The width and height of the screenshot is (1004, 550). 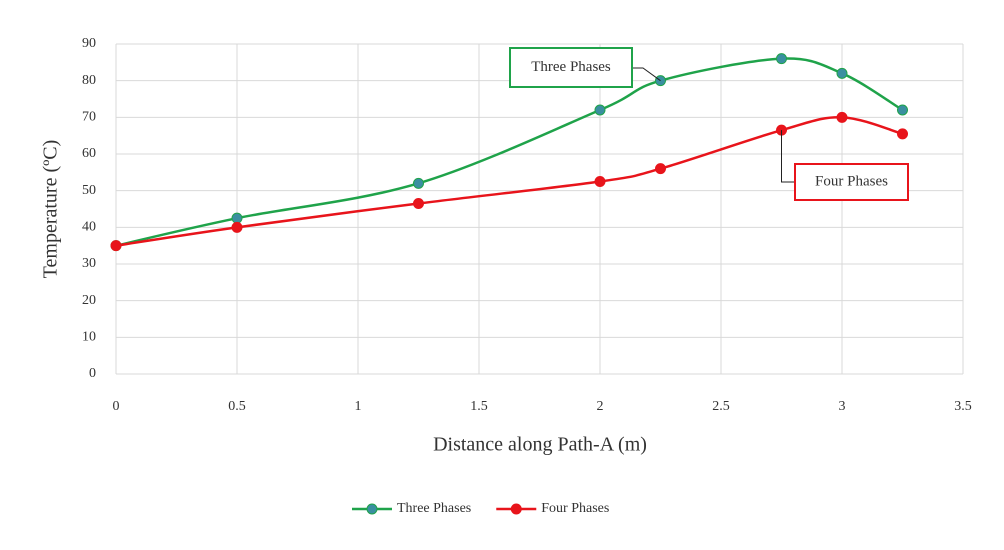 What do you see at coordinates (89, 80) in the screenshot?
I see `y-tick-label: 80` at bounding box center [89, 80].